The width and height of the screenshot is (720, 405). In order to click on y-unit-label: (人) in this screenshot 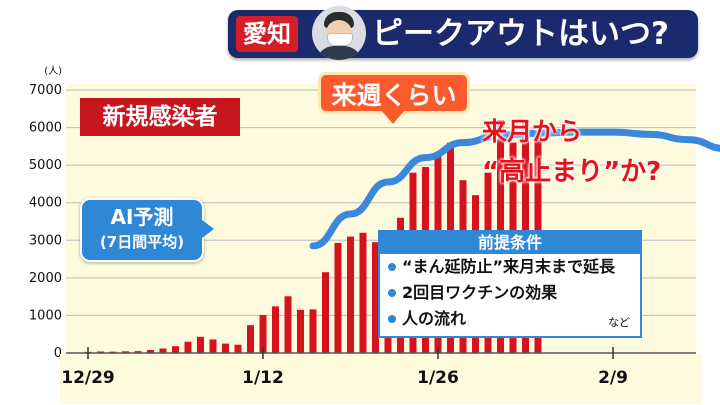, I will do `click(53, 71)`.